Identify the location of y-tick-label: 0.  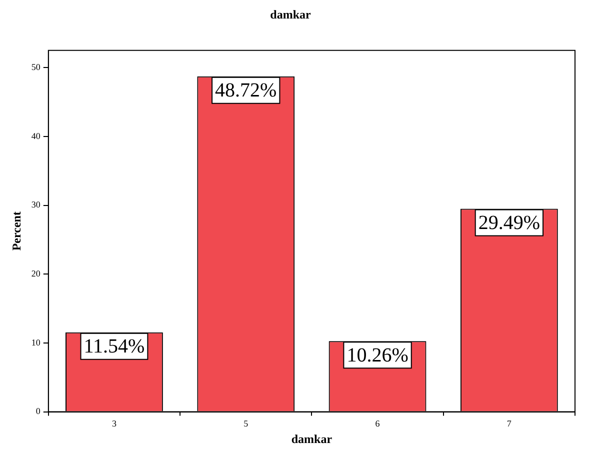
(38, 411).